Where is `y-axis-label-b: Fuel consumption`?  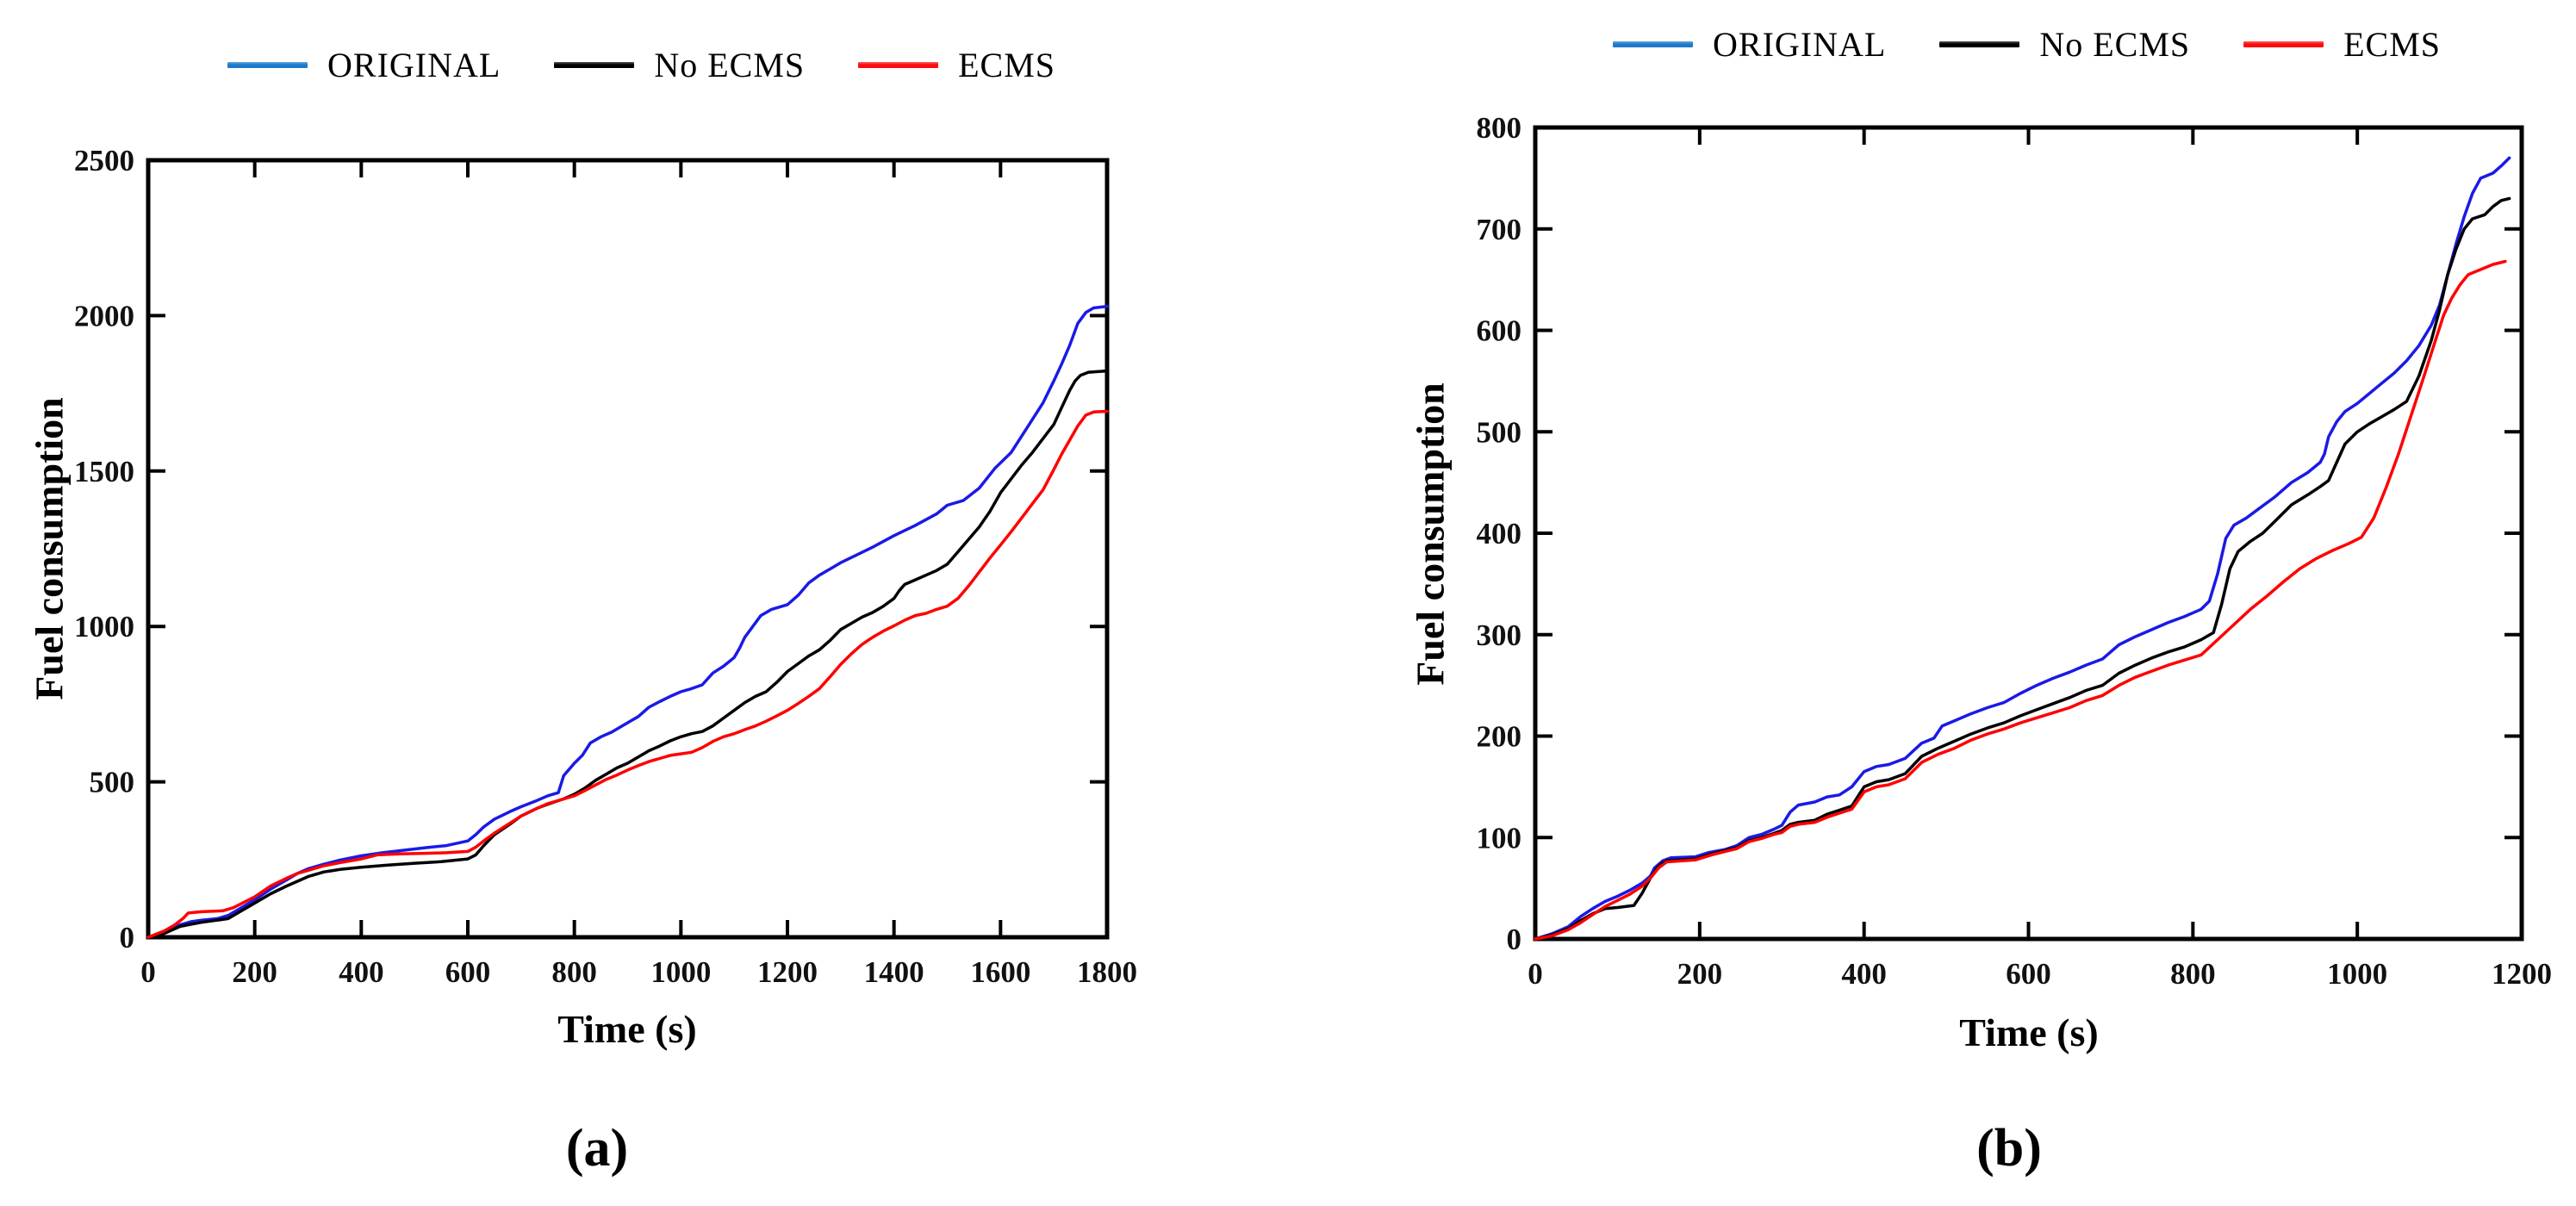 y-axis-label-b: Fuel consumption is located at coordinates (1431, 534).